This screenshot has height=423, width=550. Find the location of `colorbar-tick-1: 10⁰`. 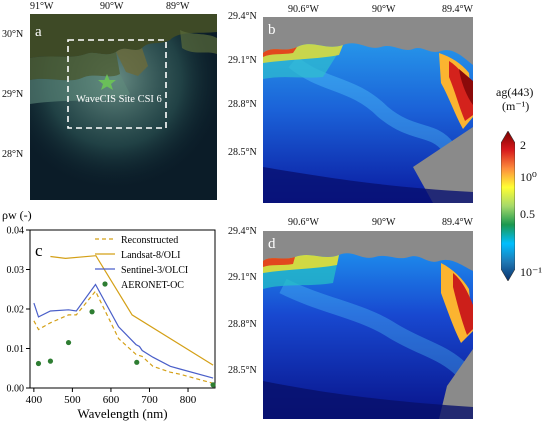

colorbar-tick-1: 10⁰ is located at coordinates (528, 177).